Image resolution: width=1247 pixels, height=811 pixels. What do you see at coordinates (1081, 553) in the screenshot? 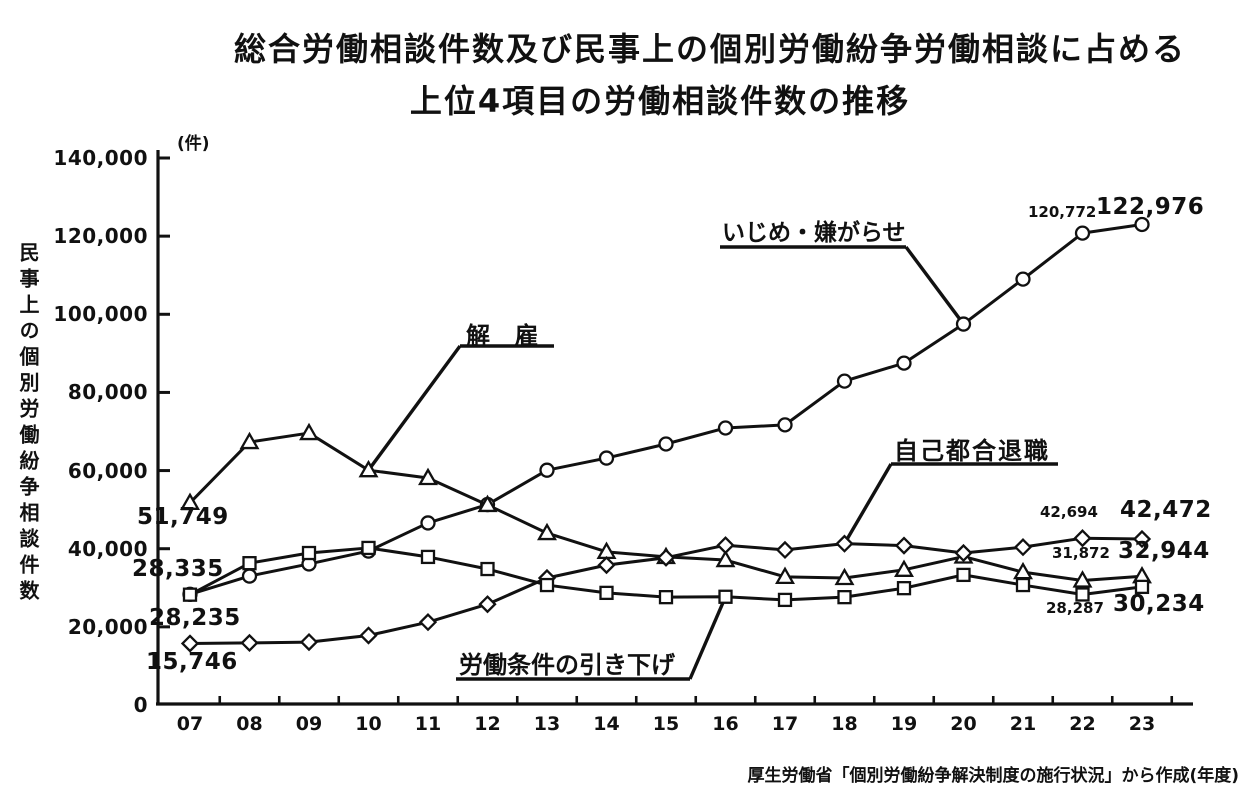
I see `point-label-dismissal-22: 31,872` at bounding box center [1081, 553].